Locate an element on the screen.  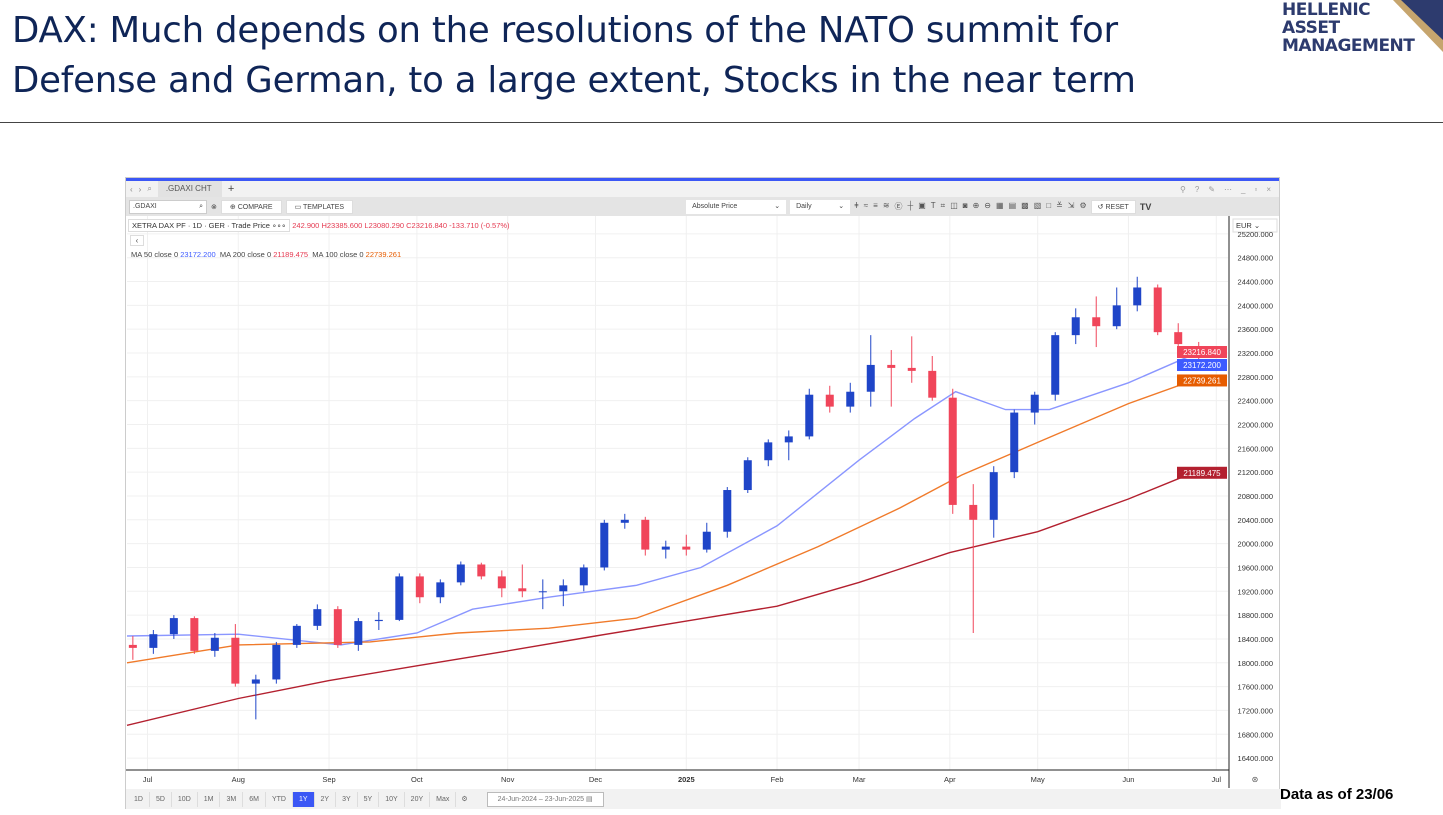
compare-button: ⊕ COMPARE is located at coordinates (251, 206).